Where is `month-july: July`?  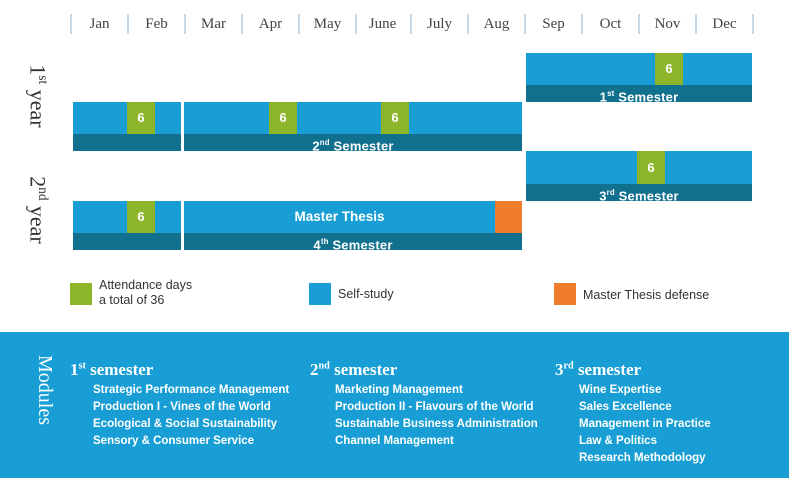
month-july: July is located at coordinates (439, 24).